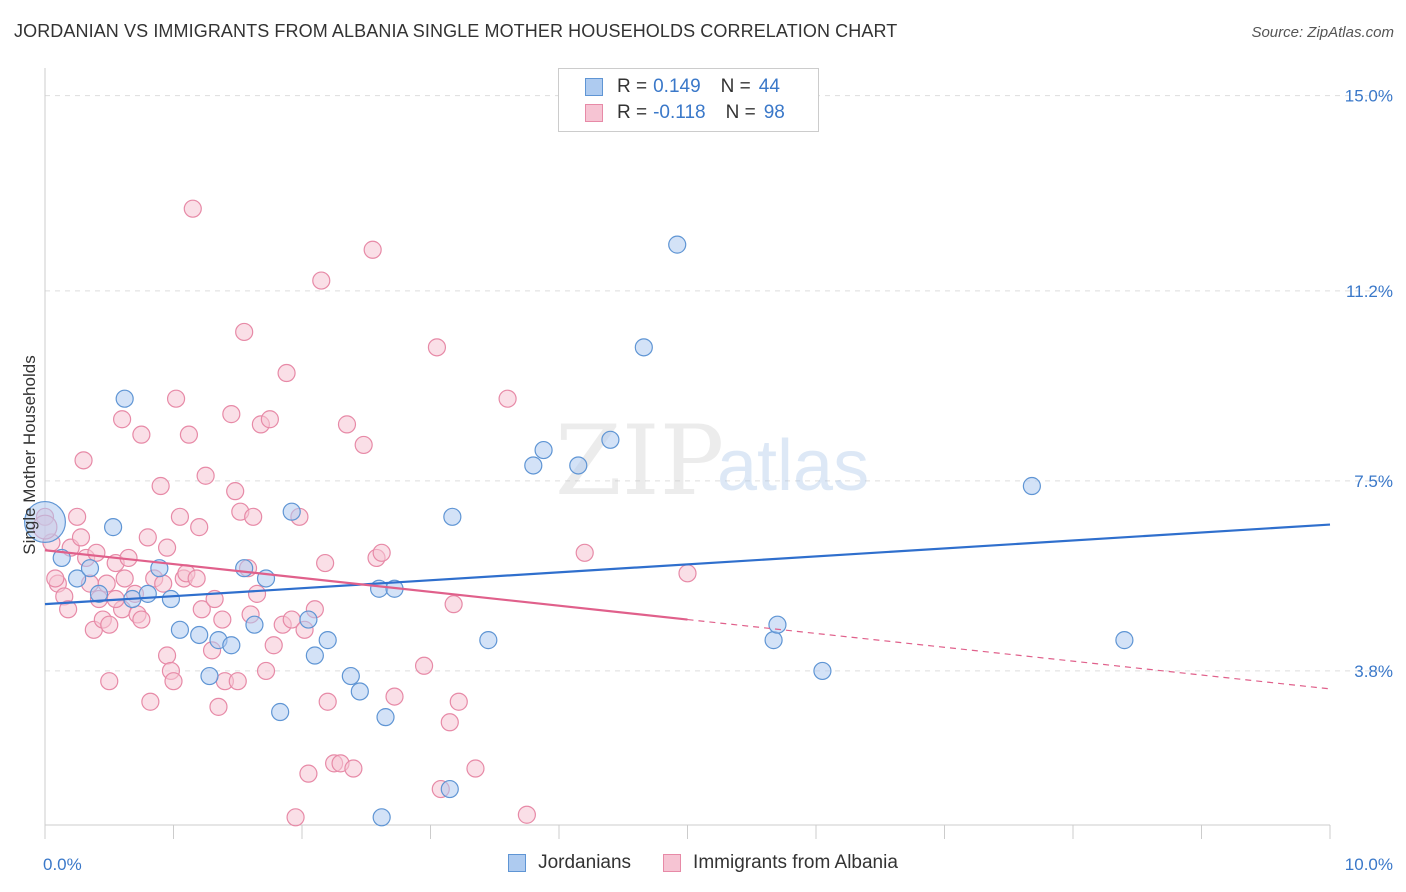 This screenshot has width=1406, height=892. What do you see at coordinates (1373, 671) in the screenshot?
I see `y-tick-label: 3.8%` at bounding box center [1373, 671].